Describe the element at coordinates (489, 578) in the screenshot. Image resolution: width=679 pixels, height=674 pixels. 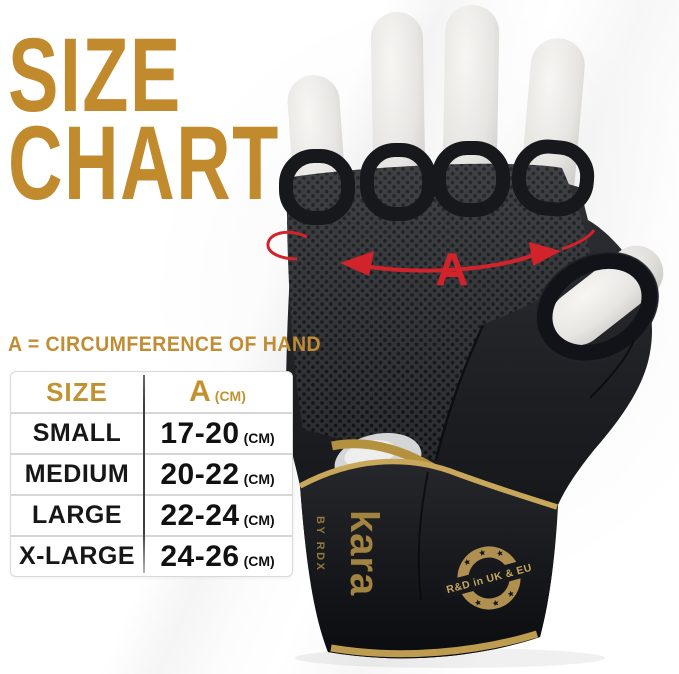
I see `badge-band` at that location.